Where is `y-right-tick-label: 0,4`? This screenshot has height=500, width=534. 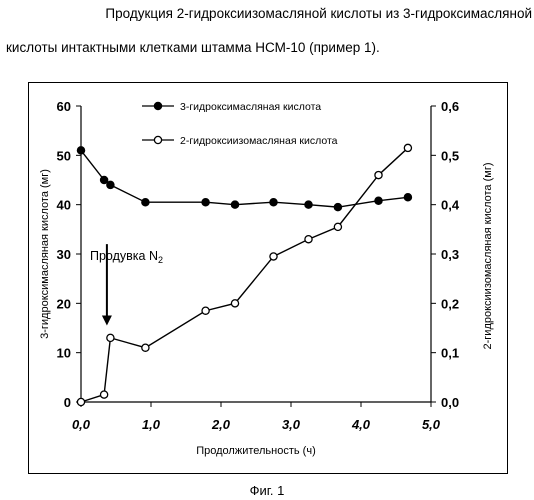
y-right-tick-label: 0,4 is located at coordinates (450, 205).